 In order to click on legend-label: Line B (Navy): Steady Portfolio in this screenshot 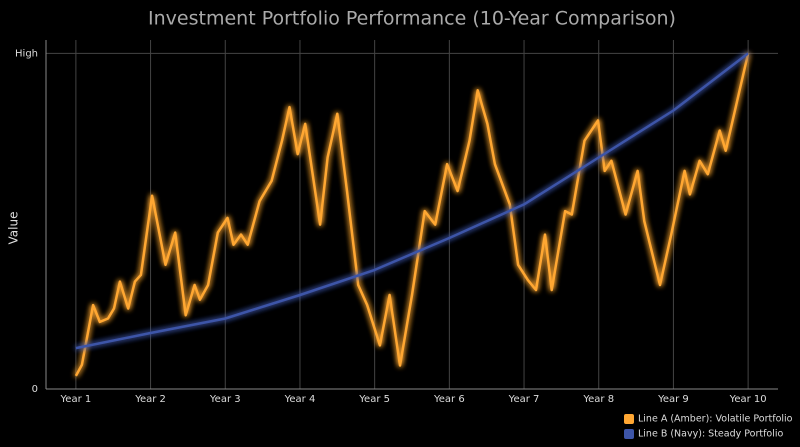, I will do `click(711, 434)`.